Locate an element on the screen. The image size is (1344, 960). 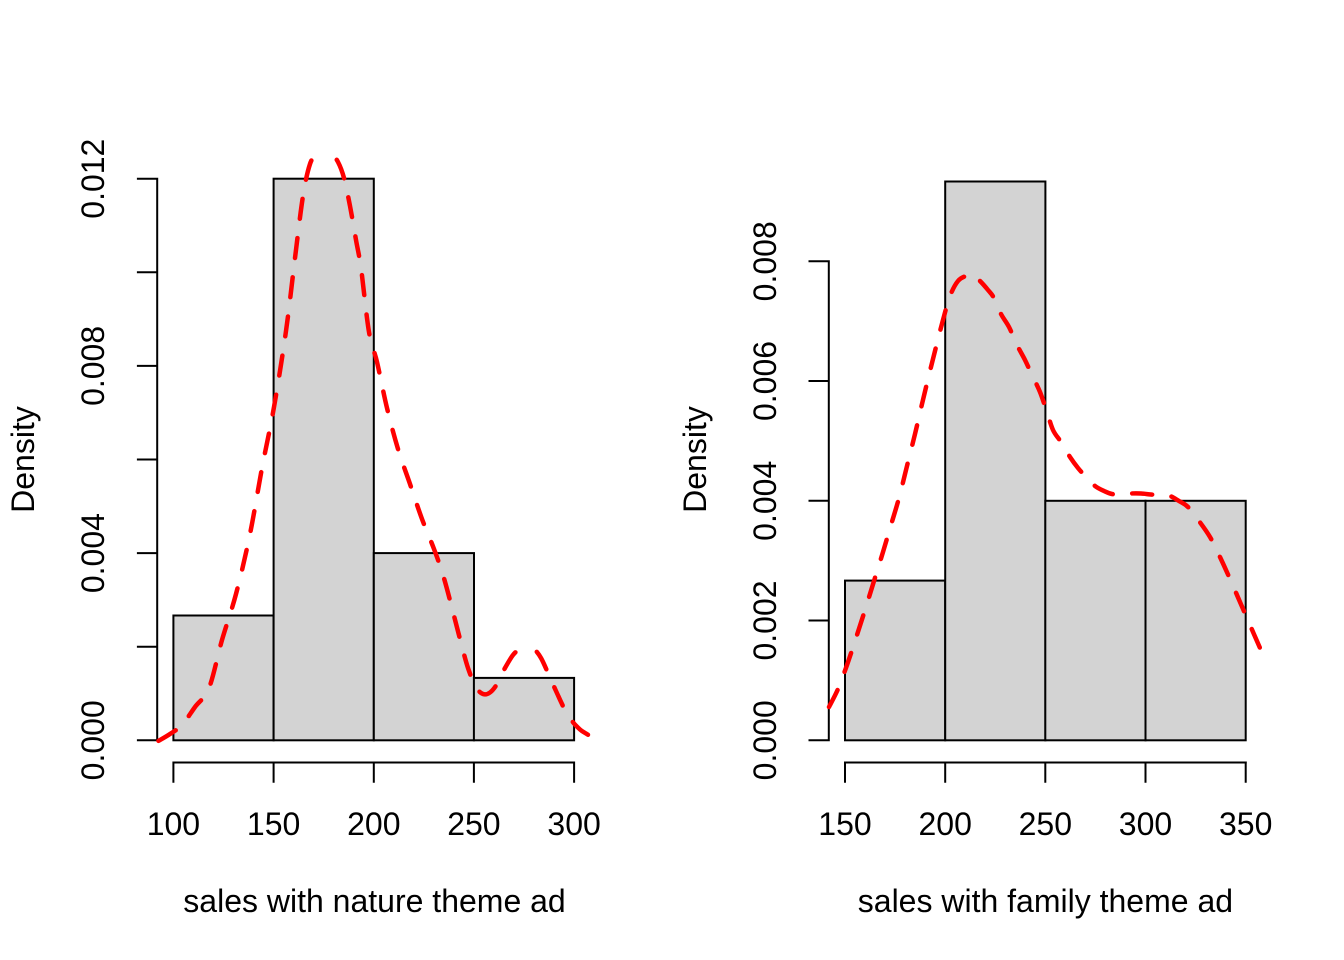
svg-text: 350 is located at coordinates (1245, 824).